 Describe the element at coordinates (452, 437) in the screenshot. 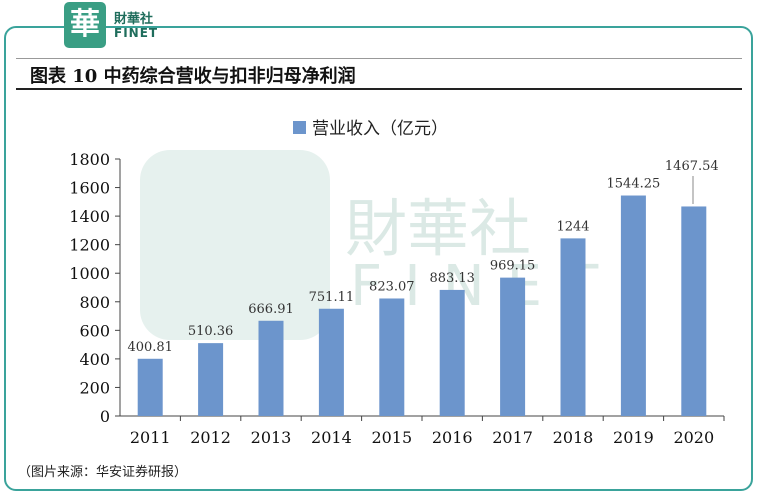

I see `x-tick-label: 2016` at that location.